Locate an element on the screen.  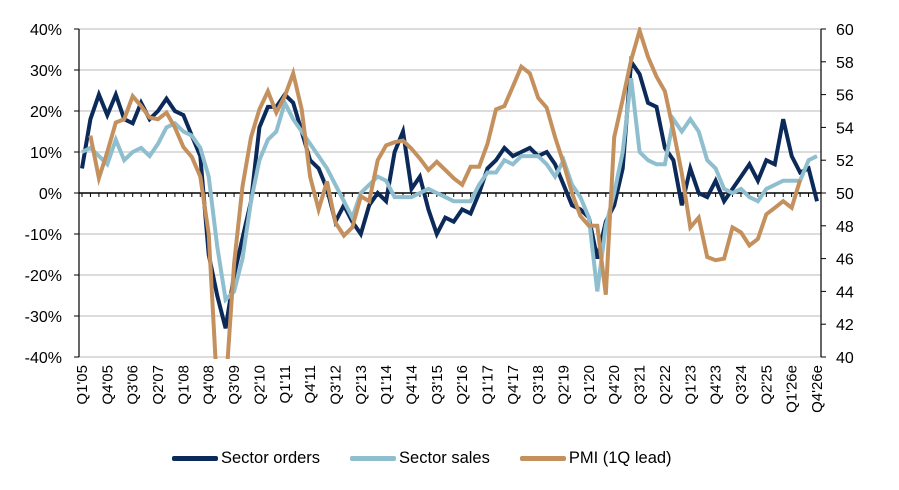
right-axis: 60 58 56 54 52 50 48 46 44 42 40 is located at coordinates (837, 194).